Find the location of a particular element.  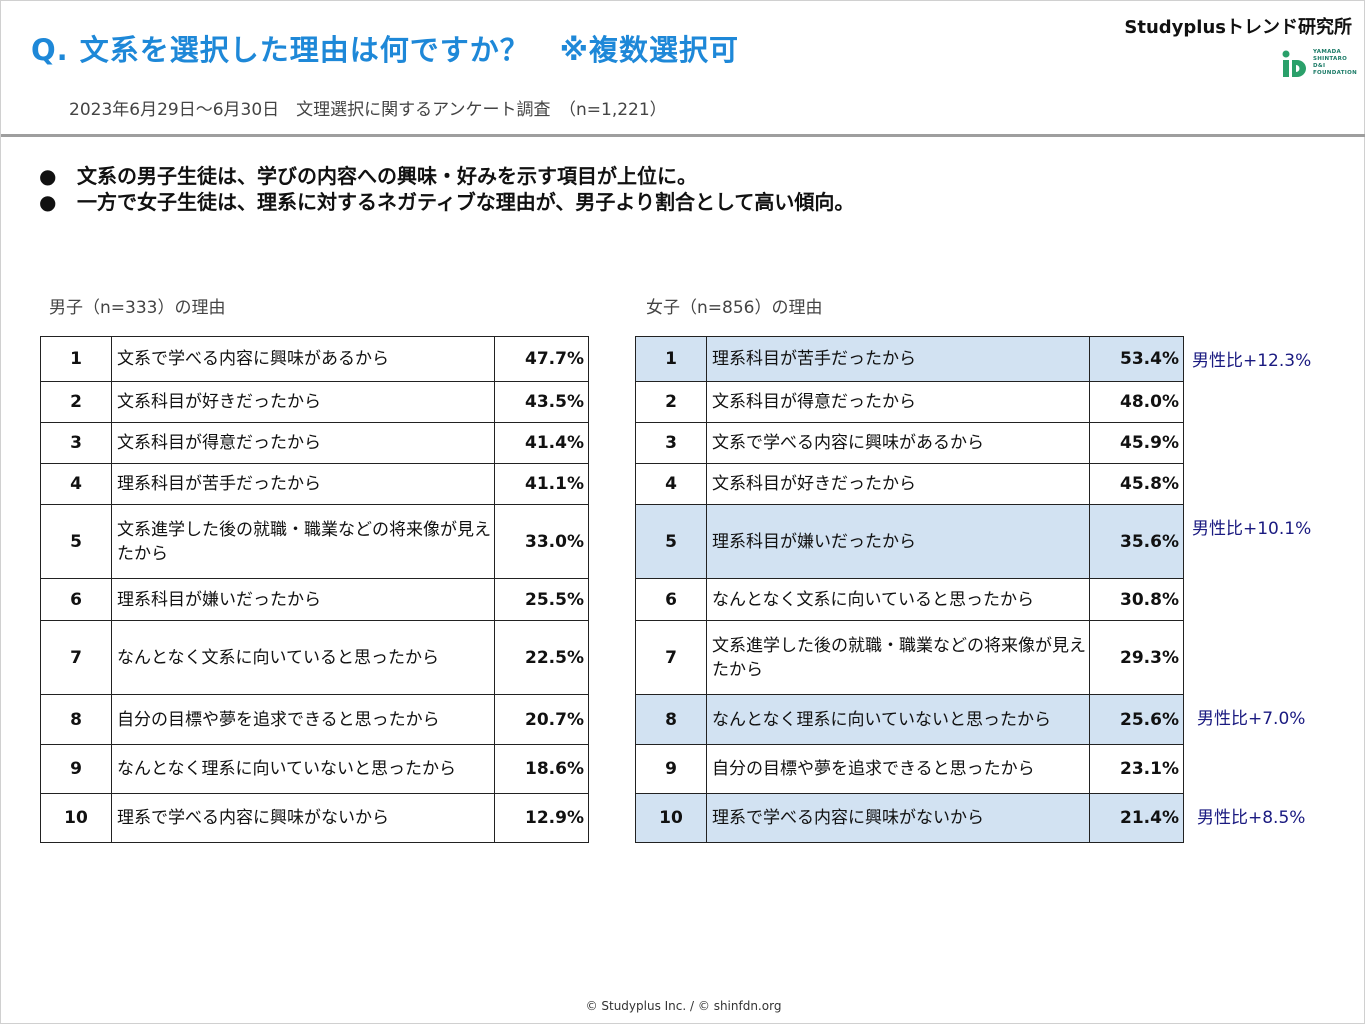

male-table-row: 4 理系科目が苦手だったから 41.1% is located at coordinates (314, 484).